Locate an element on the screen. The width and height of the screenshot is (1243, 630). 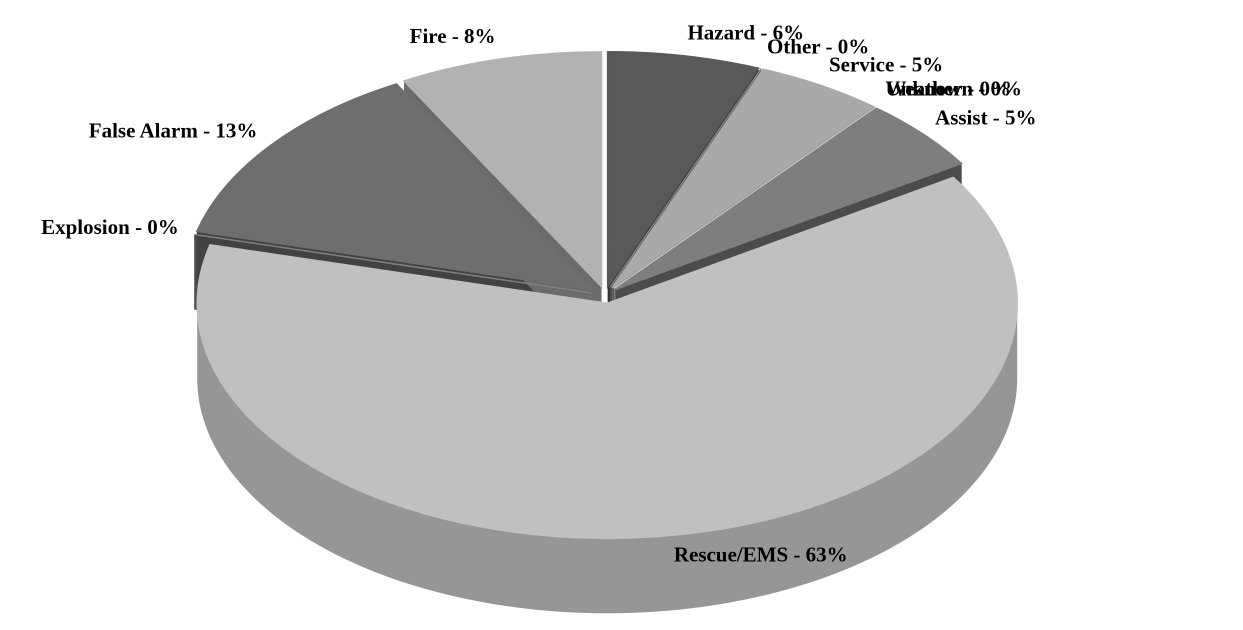
slice-label: Explosion - 0% is located at coordinates (110, 227).